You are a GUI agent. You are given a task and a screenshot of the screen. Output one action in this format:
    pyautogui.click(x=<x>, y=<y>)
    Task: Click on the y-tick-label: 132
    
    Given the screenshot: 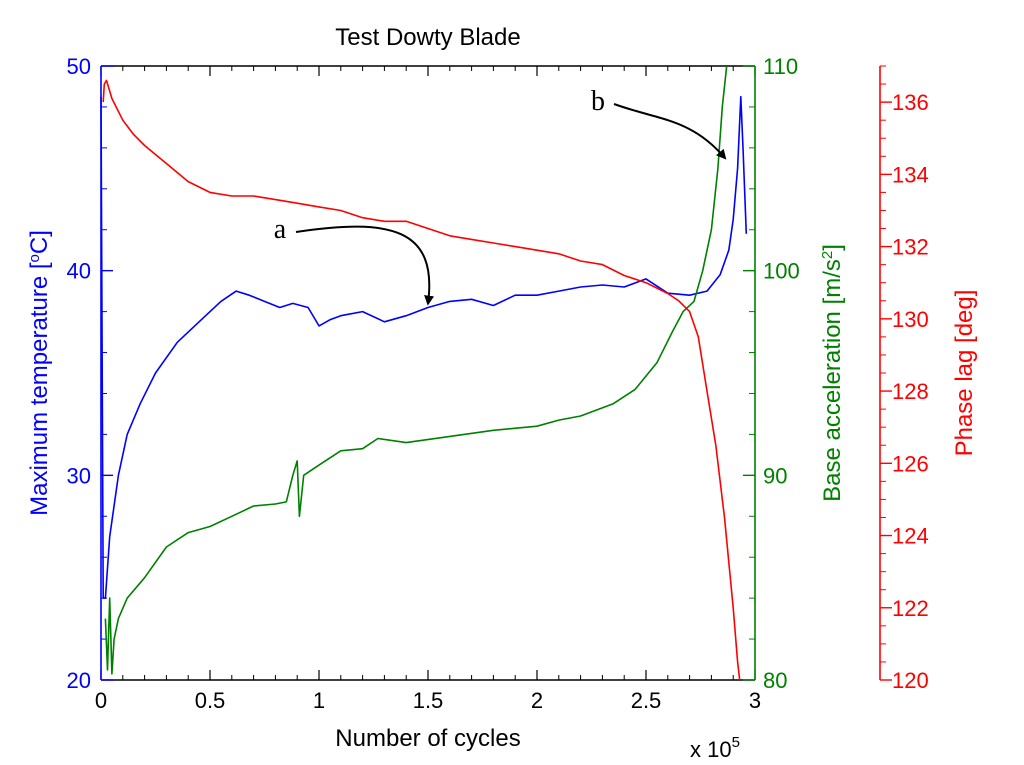 What is the action you would take?
    pyautogui.click(x=910, y=247)
    